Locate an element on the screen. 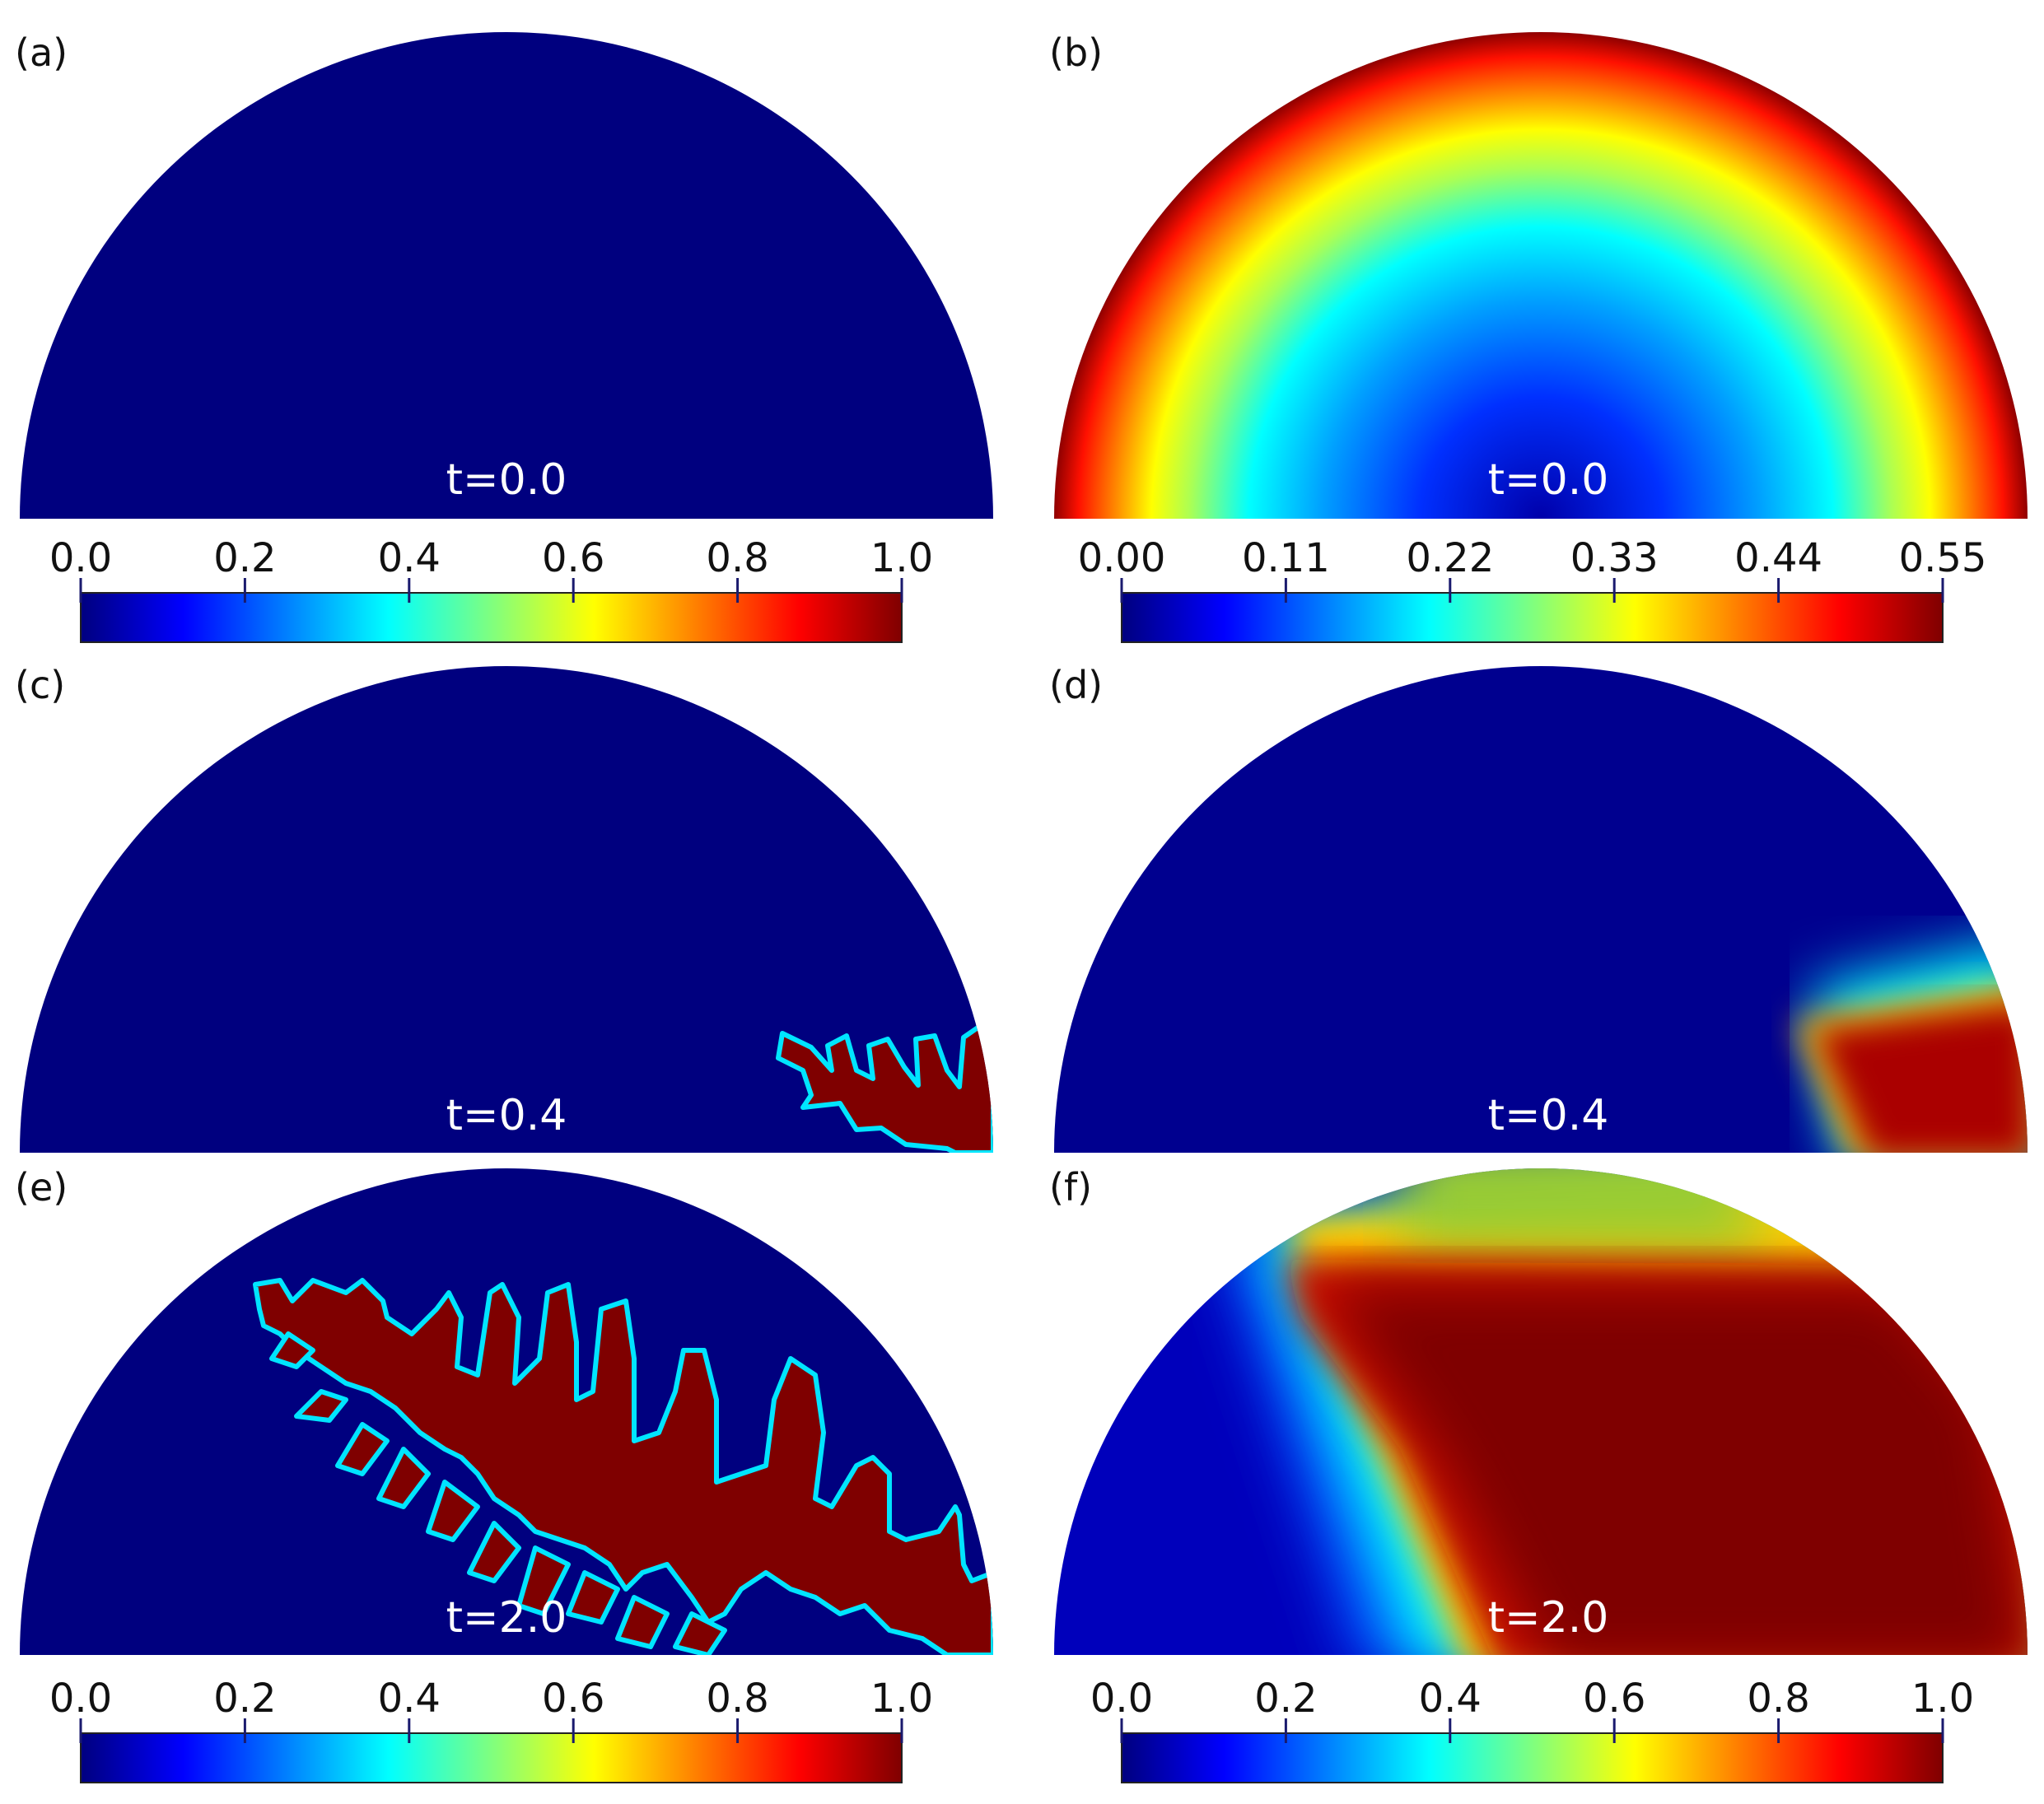  panel-label: (d) is located at coordinates (1076, 685).